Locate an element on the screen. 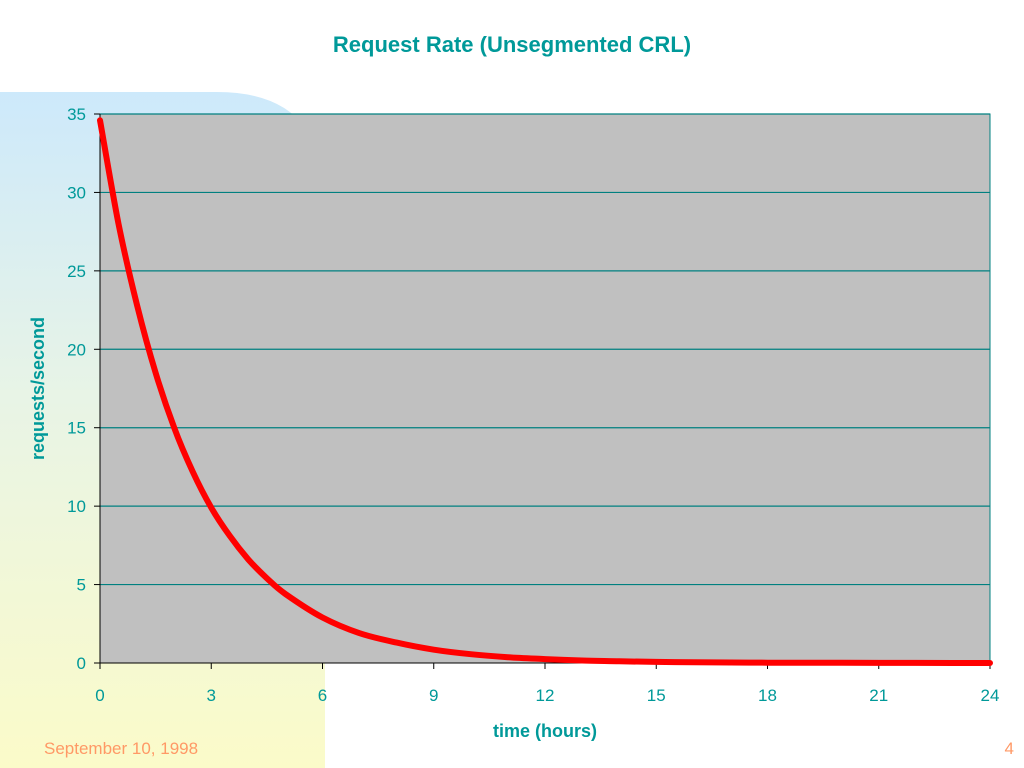  y-tick-label-10: 10 is located at coordinates (76, 506).